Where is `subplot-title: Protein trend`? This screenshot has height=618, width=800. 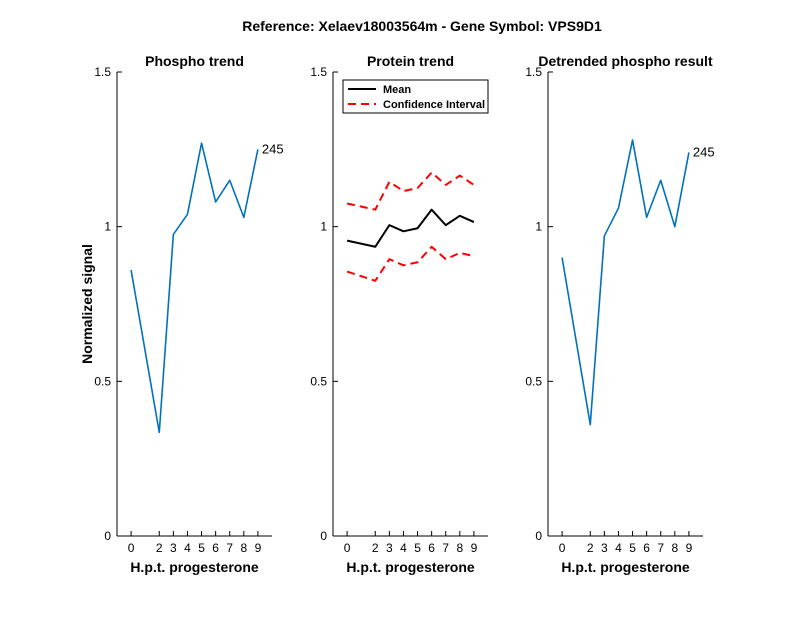
subplot-title: Protein trend is located at coordinates (410, 61).